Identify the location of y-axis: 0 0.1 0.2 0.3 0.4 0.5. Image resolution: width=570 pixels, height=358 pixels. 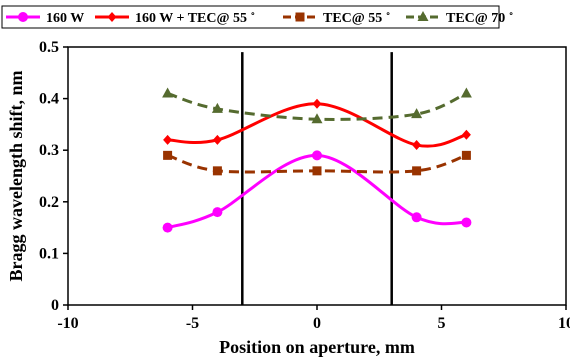
(53, 176).